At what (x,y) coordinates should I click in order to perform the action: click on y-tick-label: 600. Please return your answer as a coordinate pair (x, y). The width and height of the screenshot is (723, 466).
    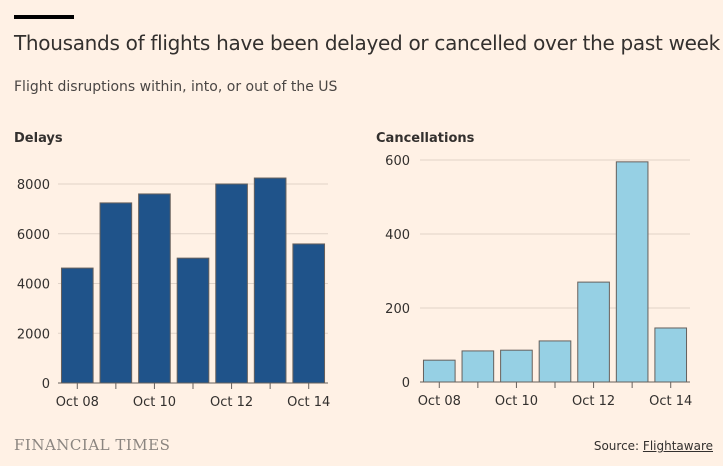
    Looking at the image, I should click on (397, 161).